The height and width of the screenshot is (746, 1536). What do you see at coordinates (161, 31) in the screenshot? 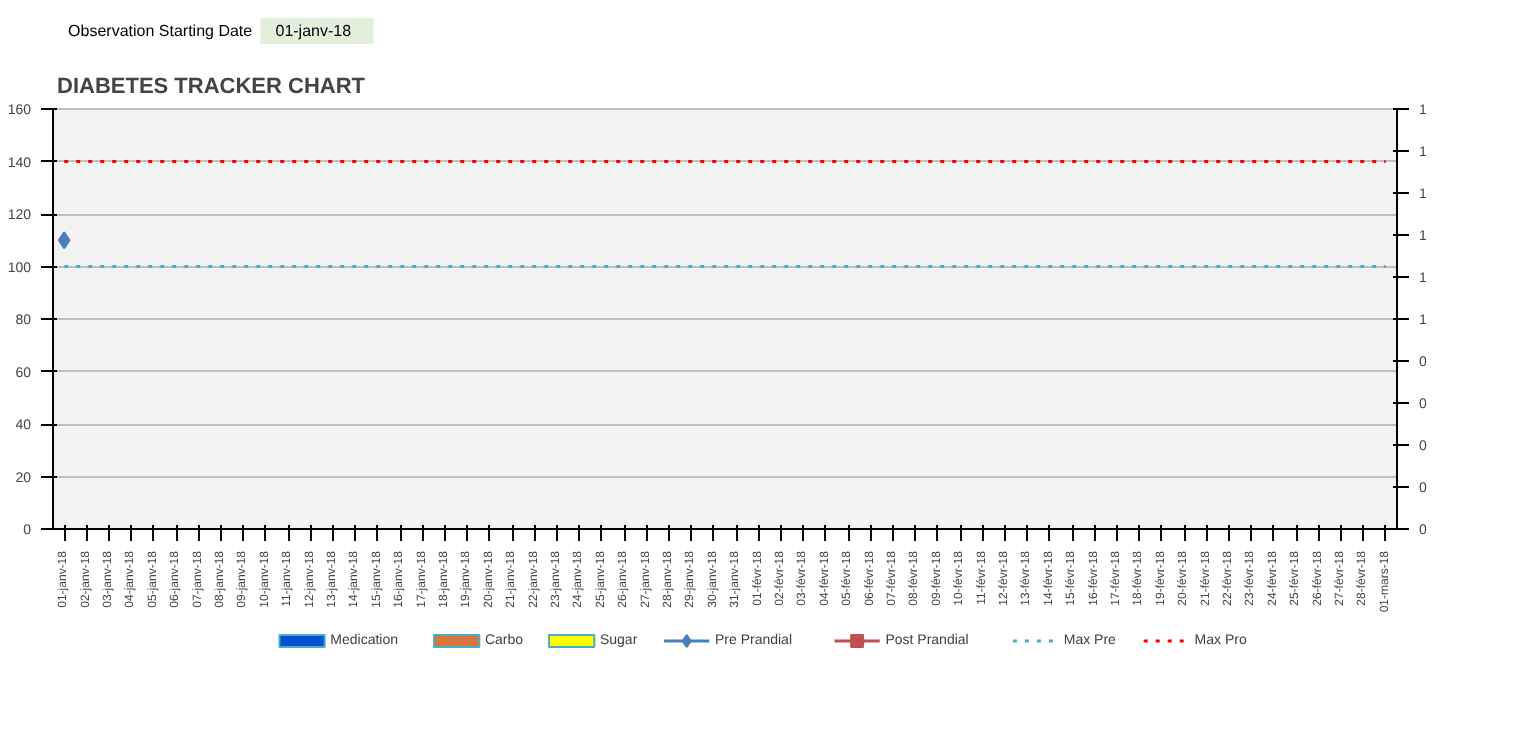
I see `text: Observation Starting Date` at bounding box center [161, 31].